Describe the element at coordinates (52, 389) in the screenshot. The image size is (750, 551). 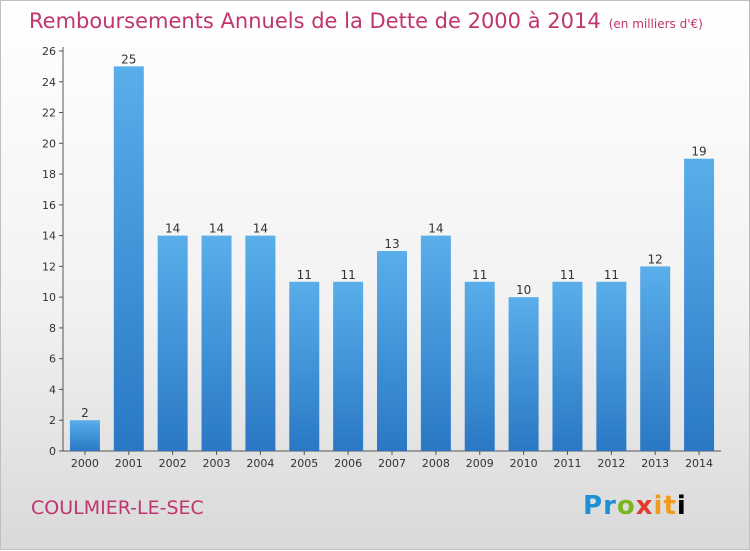
I see `y-tick-label: 4` at that location.